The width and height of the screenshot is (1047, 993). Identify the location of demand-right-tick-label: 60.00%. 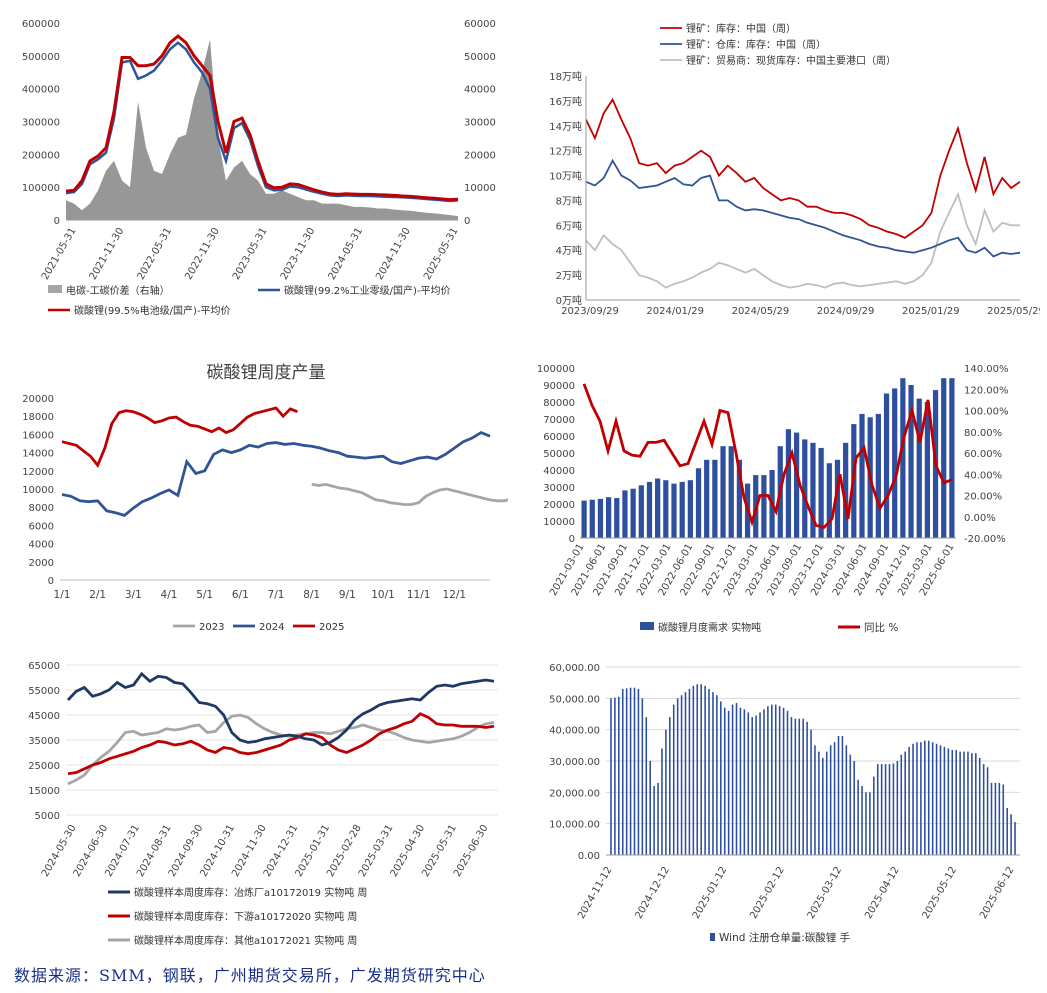
(983, 454).